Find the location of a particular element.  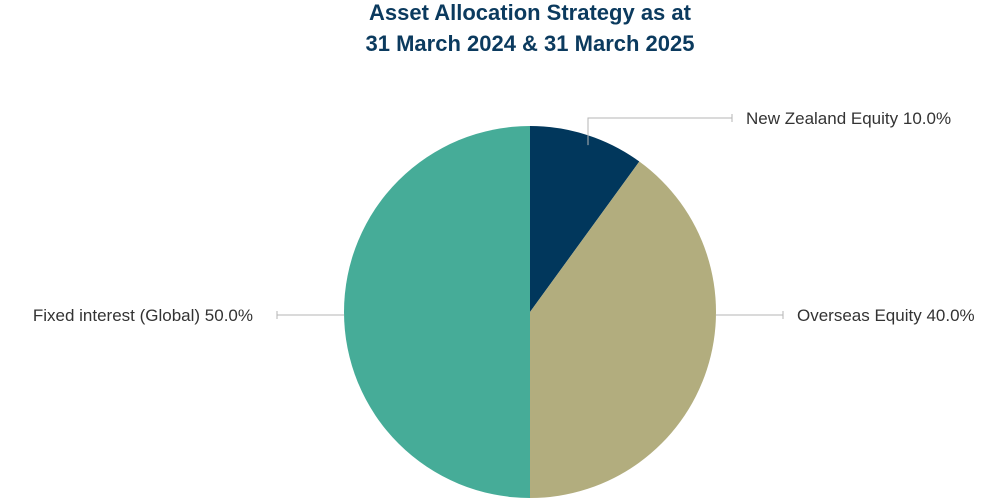

pie-slice-label-1: Overseas Equity 40.0% is located at coordinates (886, 315).